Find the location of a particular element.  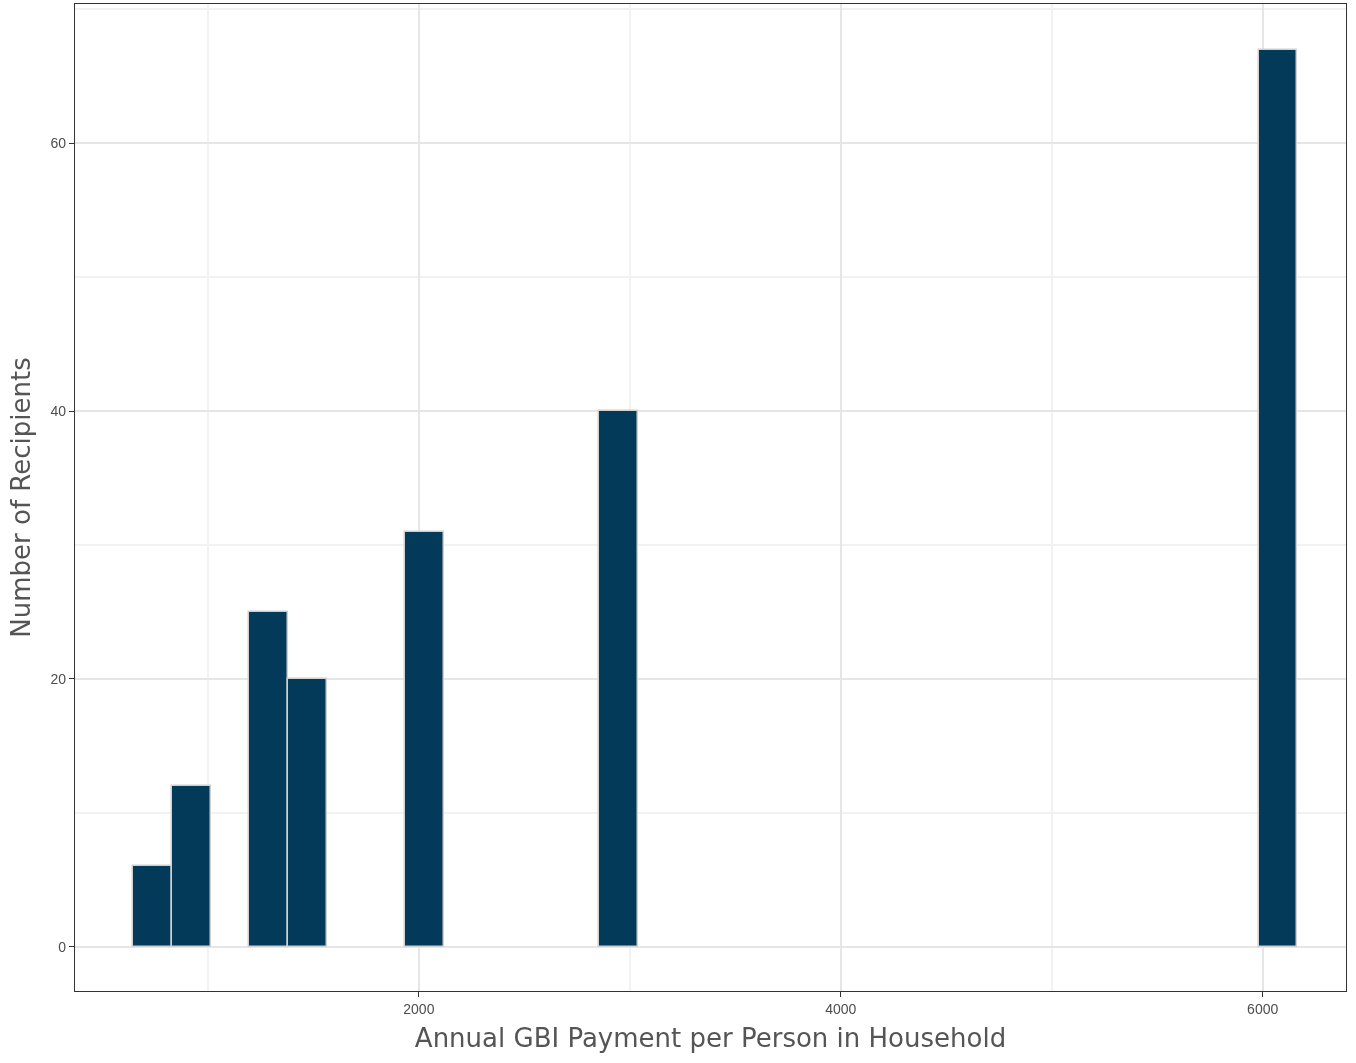

y-tick-label: 60 is located at coordinates (58, 143).